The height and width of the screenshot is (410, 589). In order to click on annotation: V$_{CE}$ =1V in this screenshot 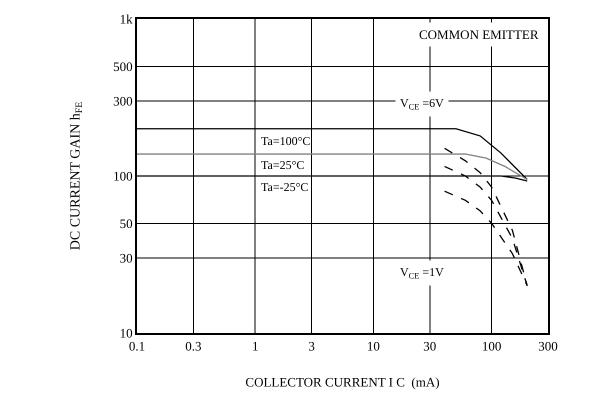, I will do `click(422, 273)`.